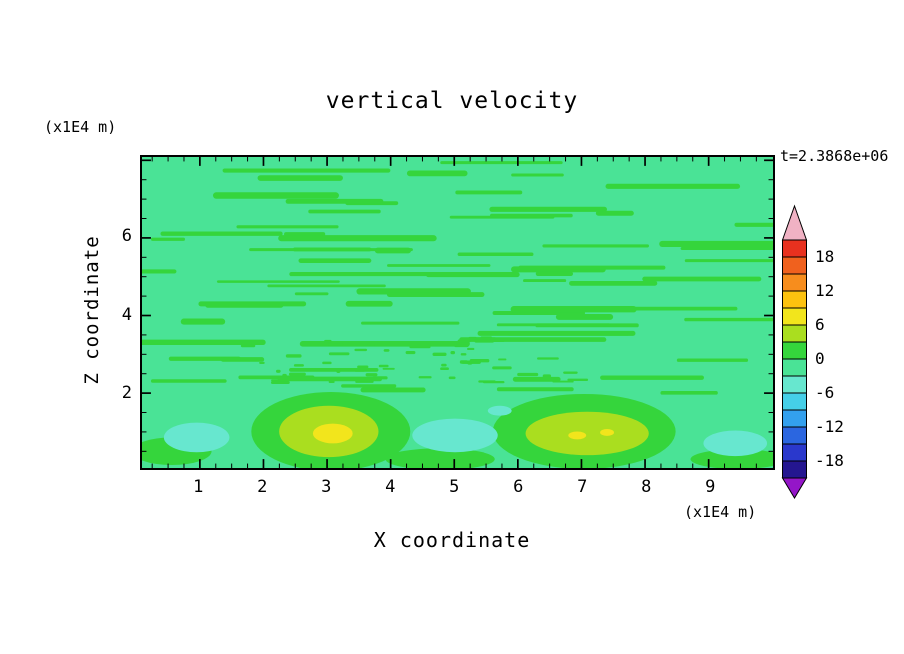  Describe the element at coordinates (820, 324) in the screenshot. I see `colorbar-tick-label: 6` at that location.